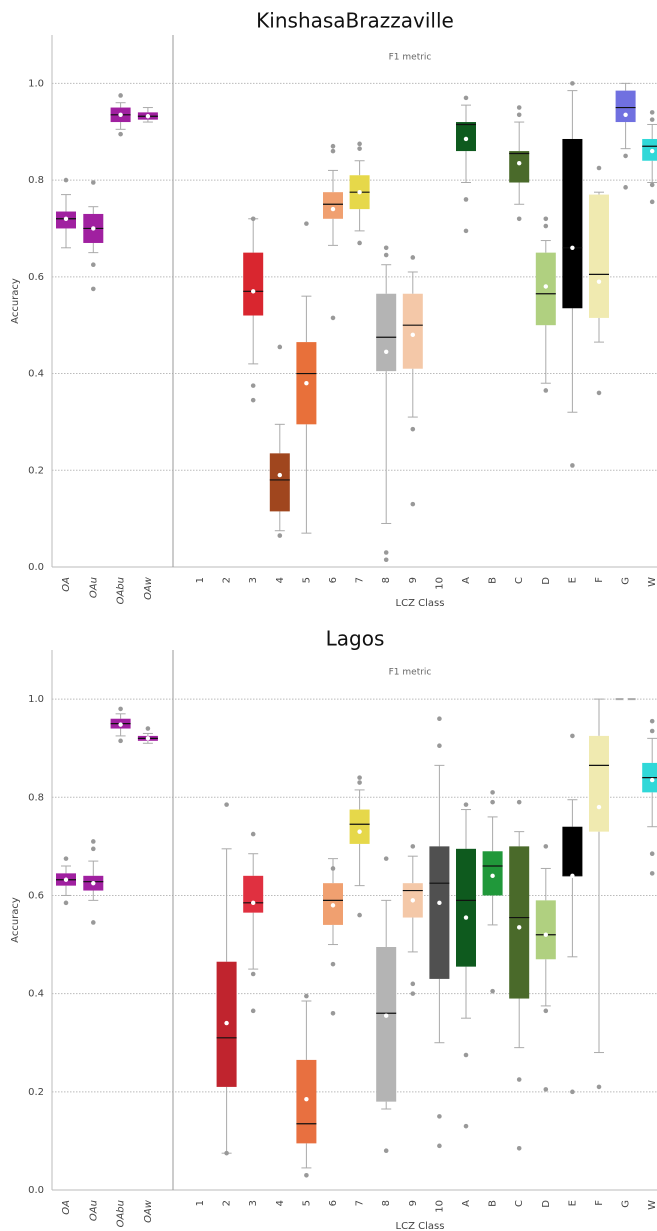  What do you see at coordinates (36, 374) in the screenshot?
I see `y-tick-label: 0.4` at bounding box center [36, 374].